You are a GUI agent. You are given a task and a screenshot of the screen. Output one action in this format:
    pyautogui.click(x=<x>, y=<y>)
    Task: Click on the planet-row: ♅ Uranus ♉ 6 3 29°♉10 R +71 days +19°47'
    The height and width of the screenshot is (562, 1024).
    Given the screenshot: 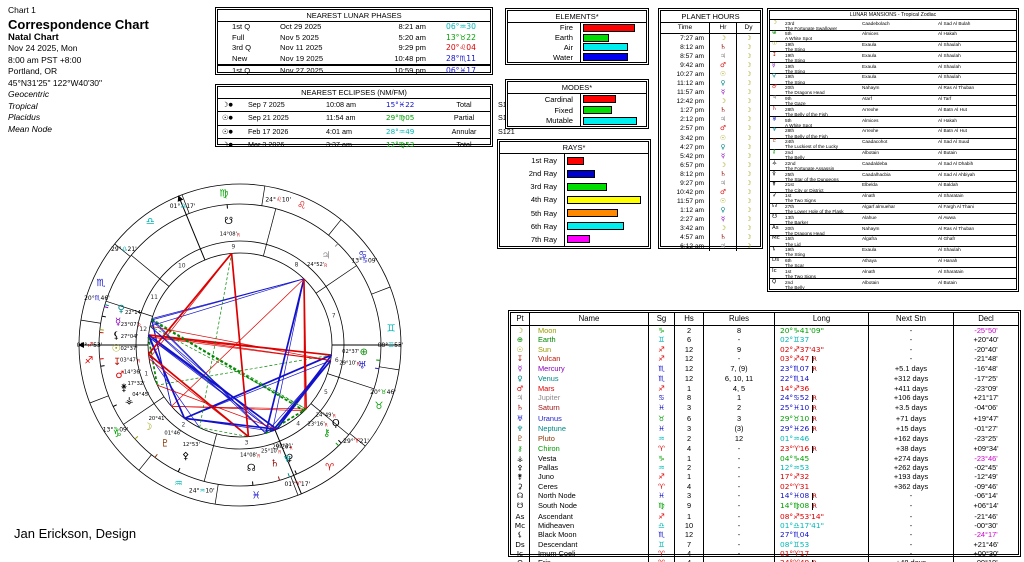 What is the action you would take?
    pyautogui.click(x=764, y=418)
    